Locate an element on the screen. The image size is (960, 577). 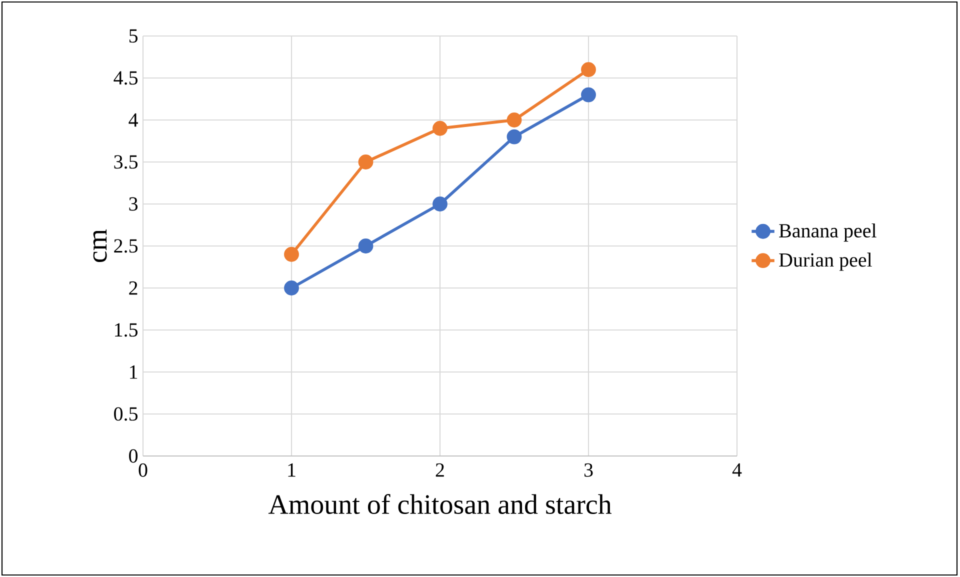
y-tick-label: 4.5 is located at coordinates (126, 78).